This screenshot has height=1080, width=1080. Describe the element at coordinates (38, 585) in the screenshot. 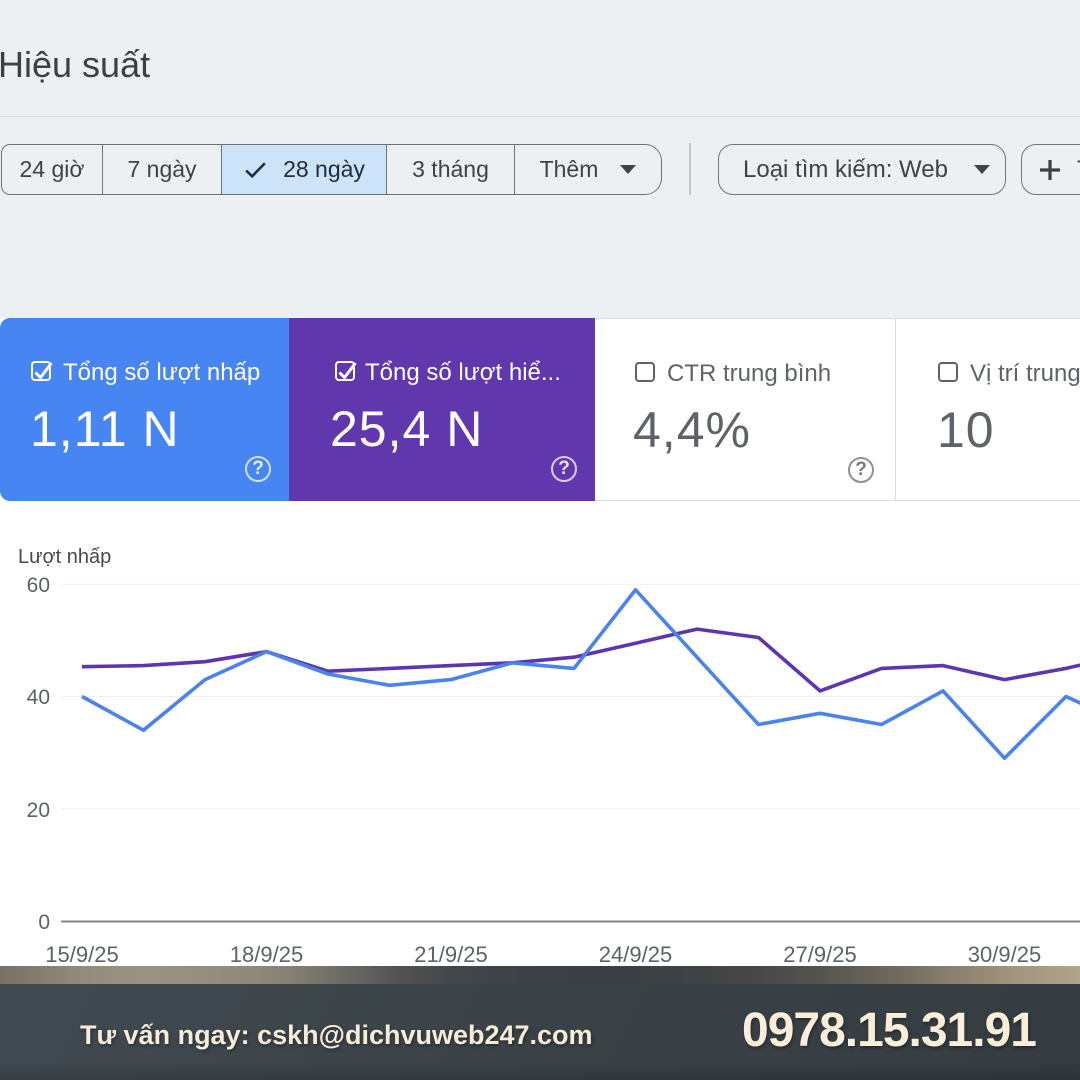

I see `svg-text: 60` at that location.